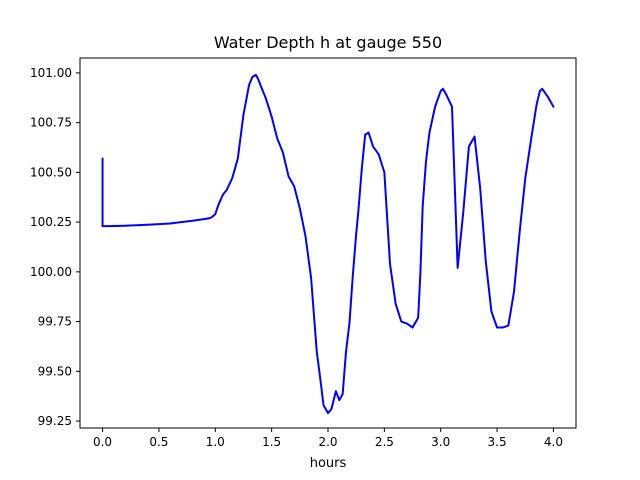 This screenshot has height=480, width=640. Describe the element at coordinates (51, 272) in the screenshot. I see `y-tick-label: 100.00` at that location.